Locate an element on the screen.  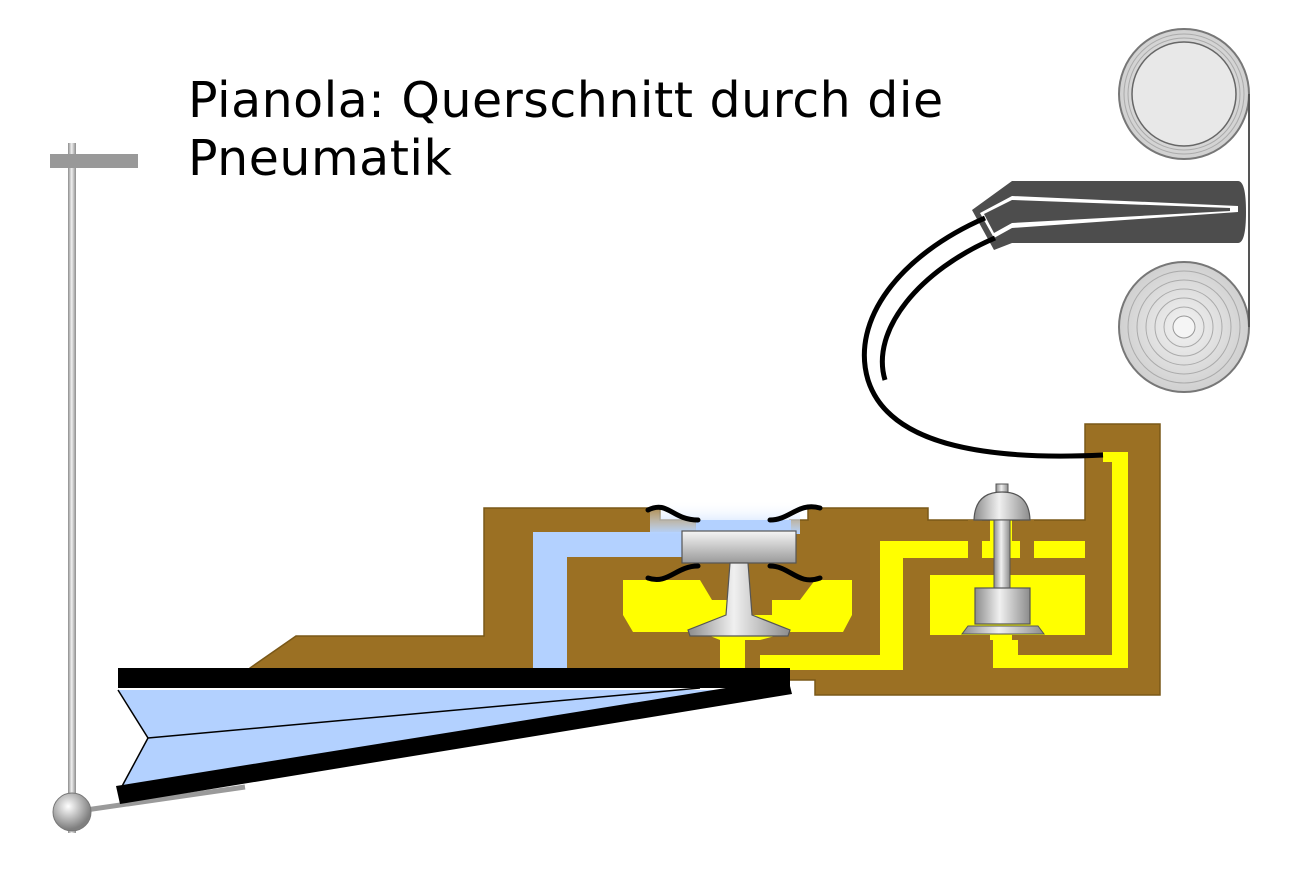
diagram-title: Pianola: Querschnitt durch die Pneumatik is located at coordinates (598, 130).